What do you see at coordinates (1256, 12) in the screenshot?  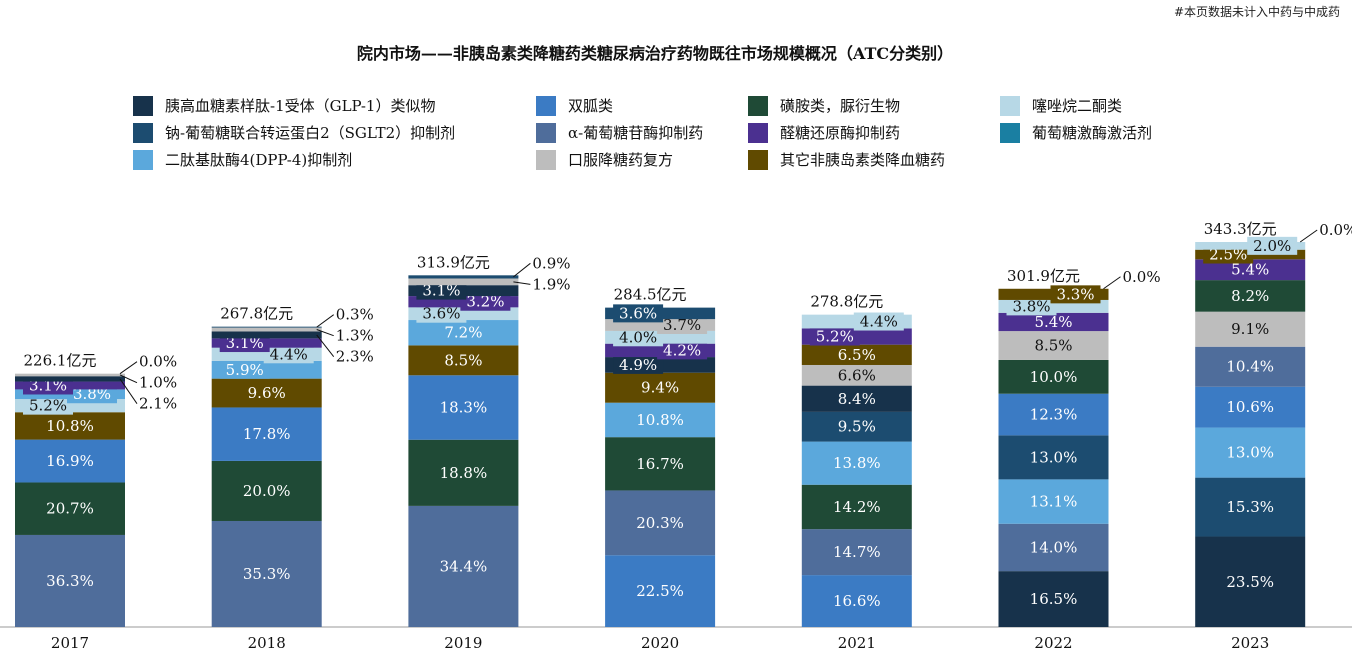 I see `footnote: #本页数据未计入中药与中成药` at bounding box center [1256, 12].